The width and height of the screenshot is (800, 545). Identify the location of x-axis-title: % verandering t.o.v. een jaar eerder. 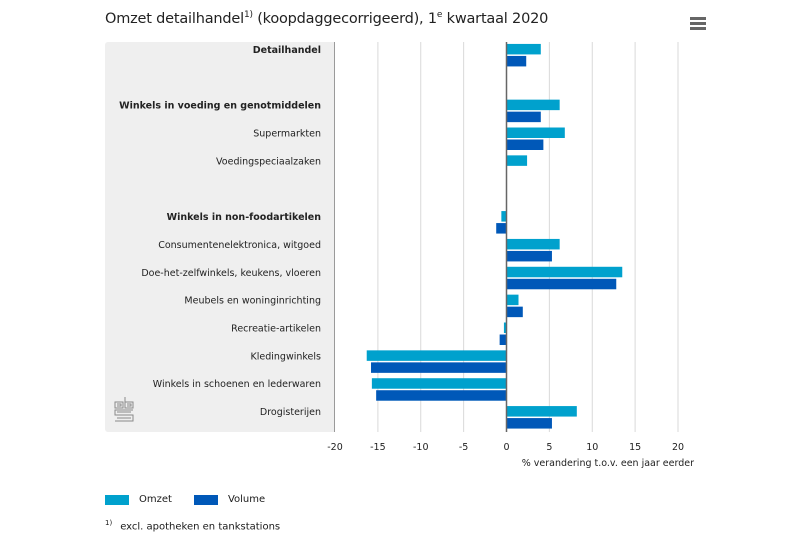
(608, 463).